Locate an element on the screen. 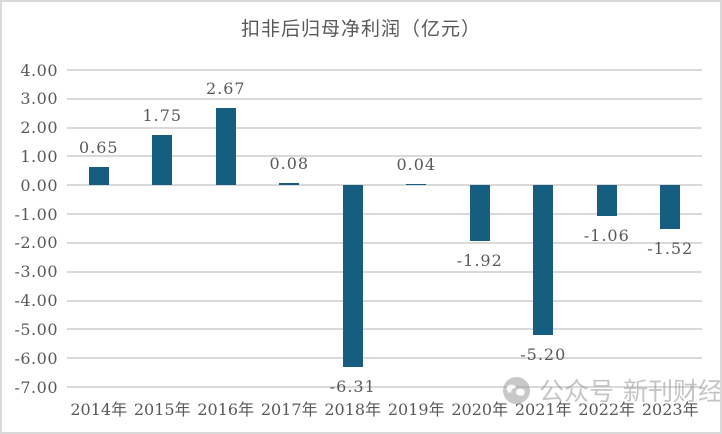 The image size is (722, 434). x-tick-label: 2022年 is located at coordinates (607, 409).